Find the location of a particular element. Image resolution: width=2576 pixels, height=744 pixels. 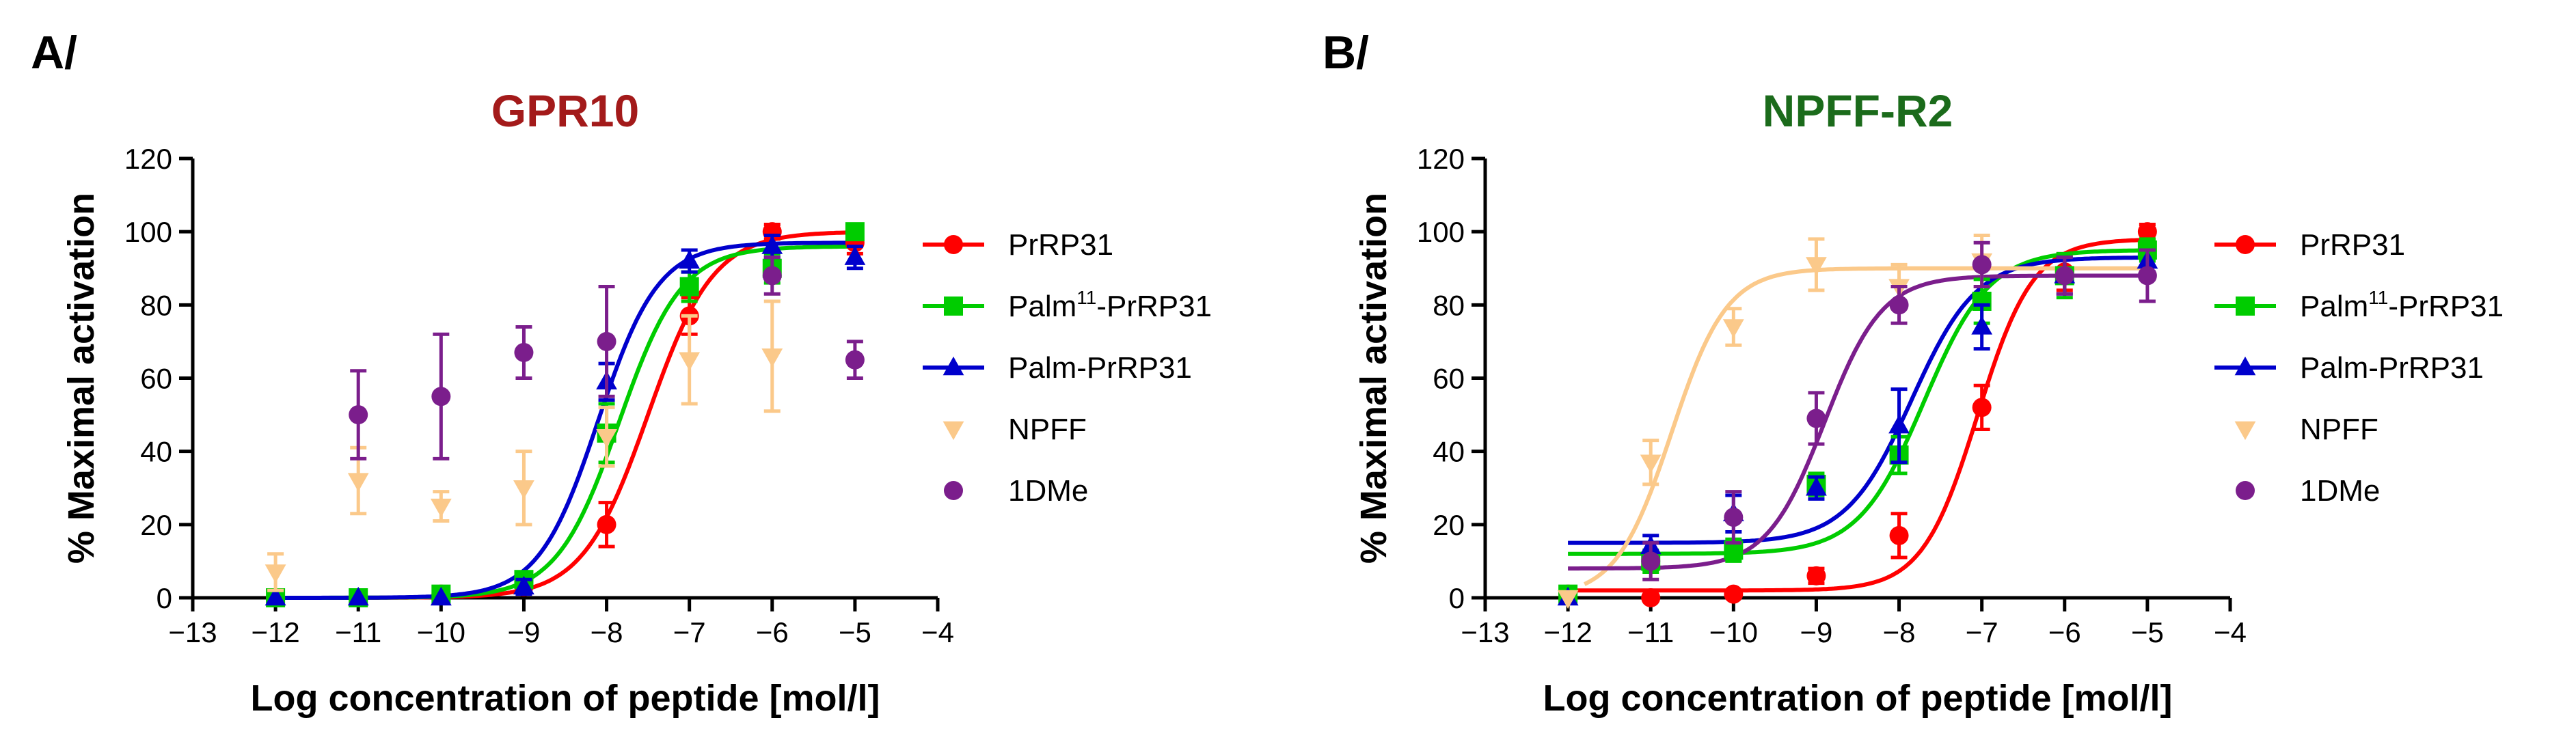

panel-label-a: A/ is located at coordinates (54, 53).